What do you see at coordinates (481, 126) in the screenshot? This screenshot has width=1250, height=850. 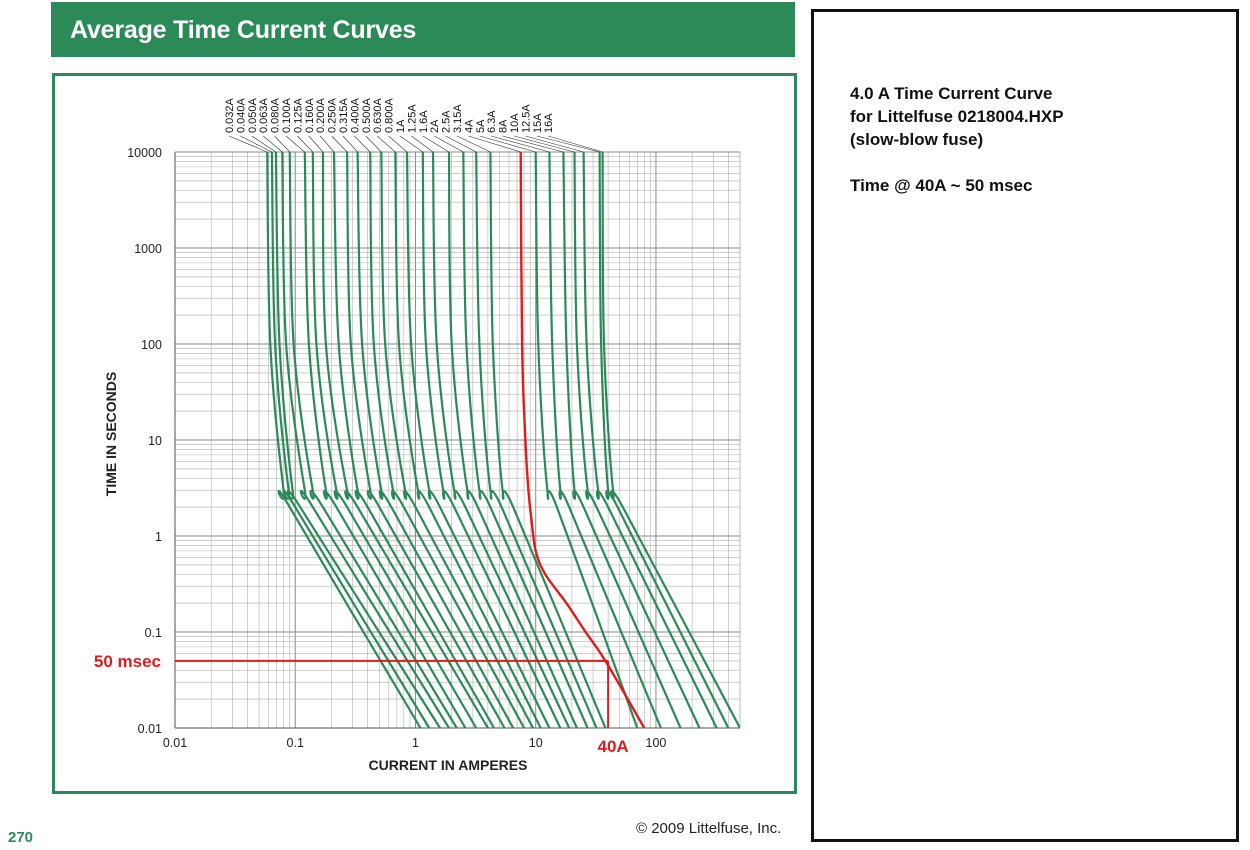 I see `series-label: 5A` at bounding box center [481, 126].